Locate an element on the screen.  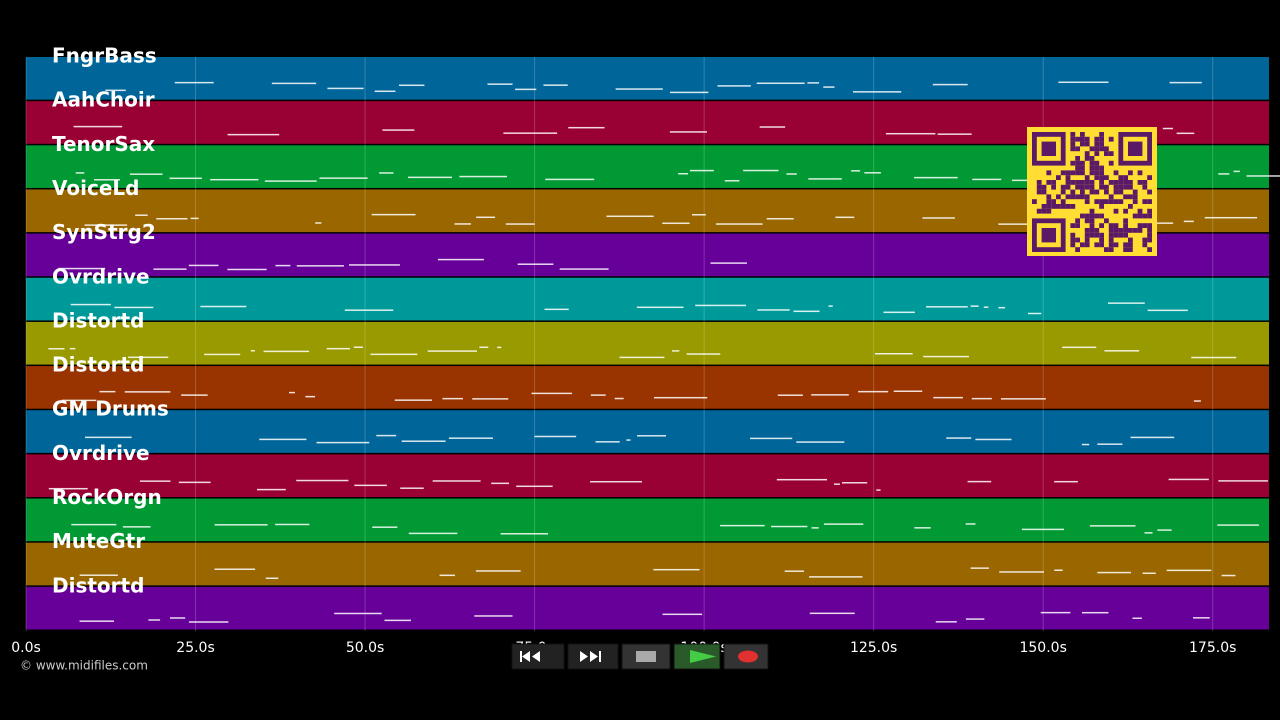
x-tick-label: 175.0s is located at coordinates (1212, 648).